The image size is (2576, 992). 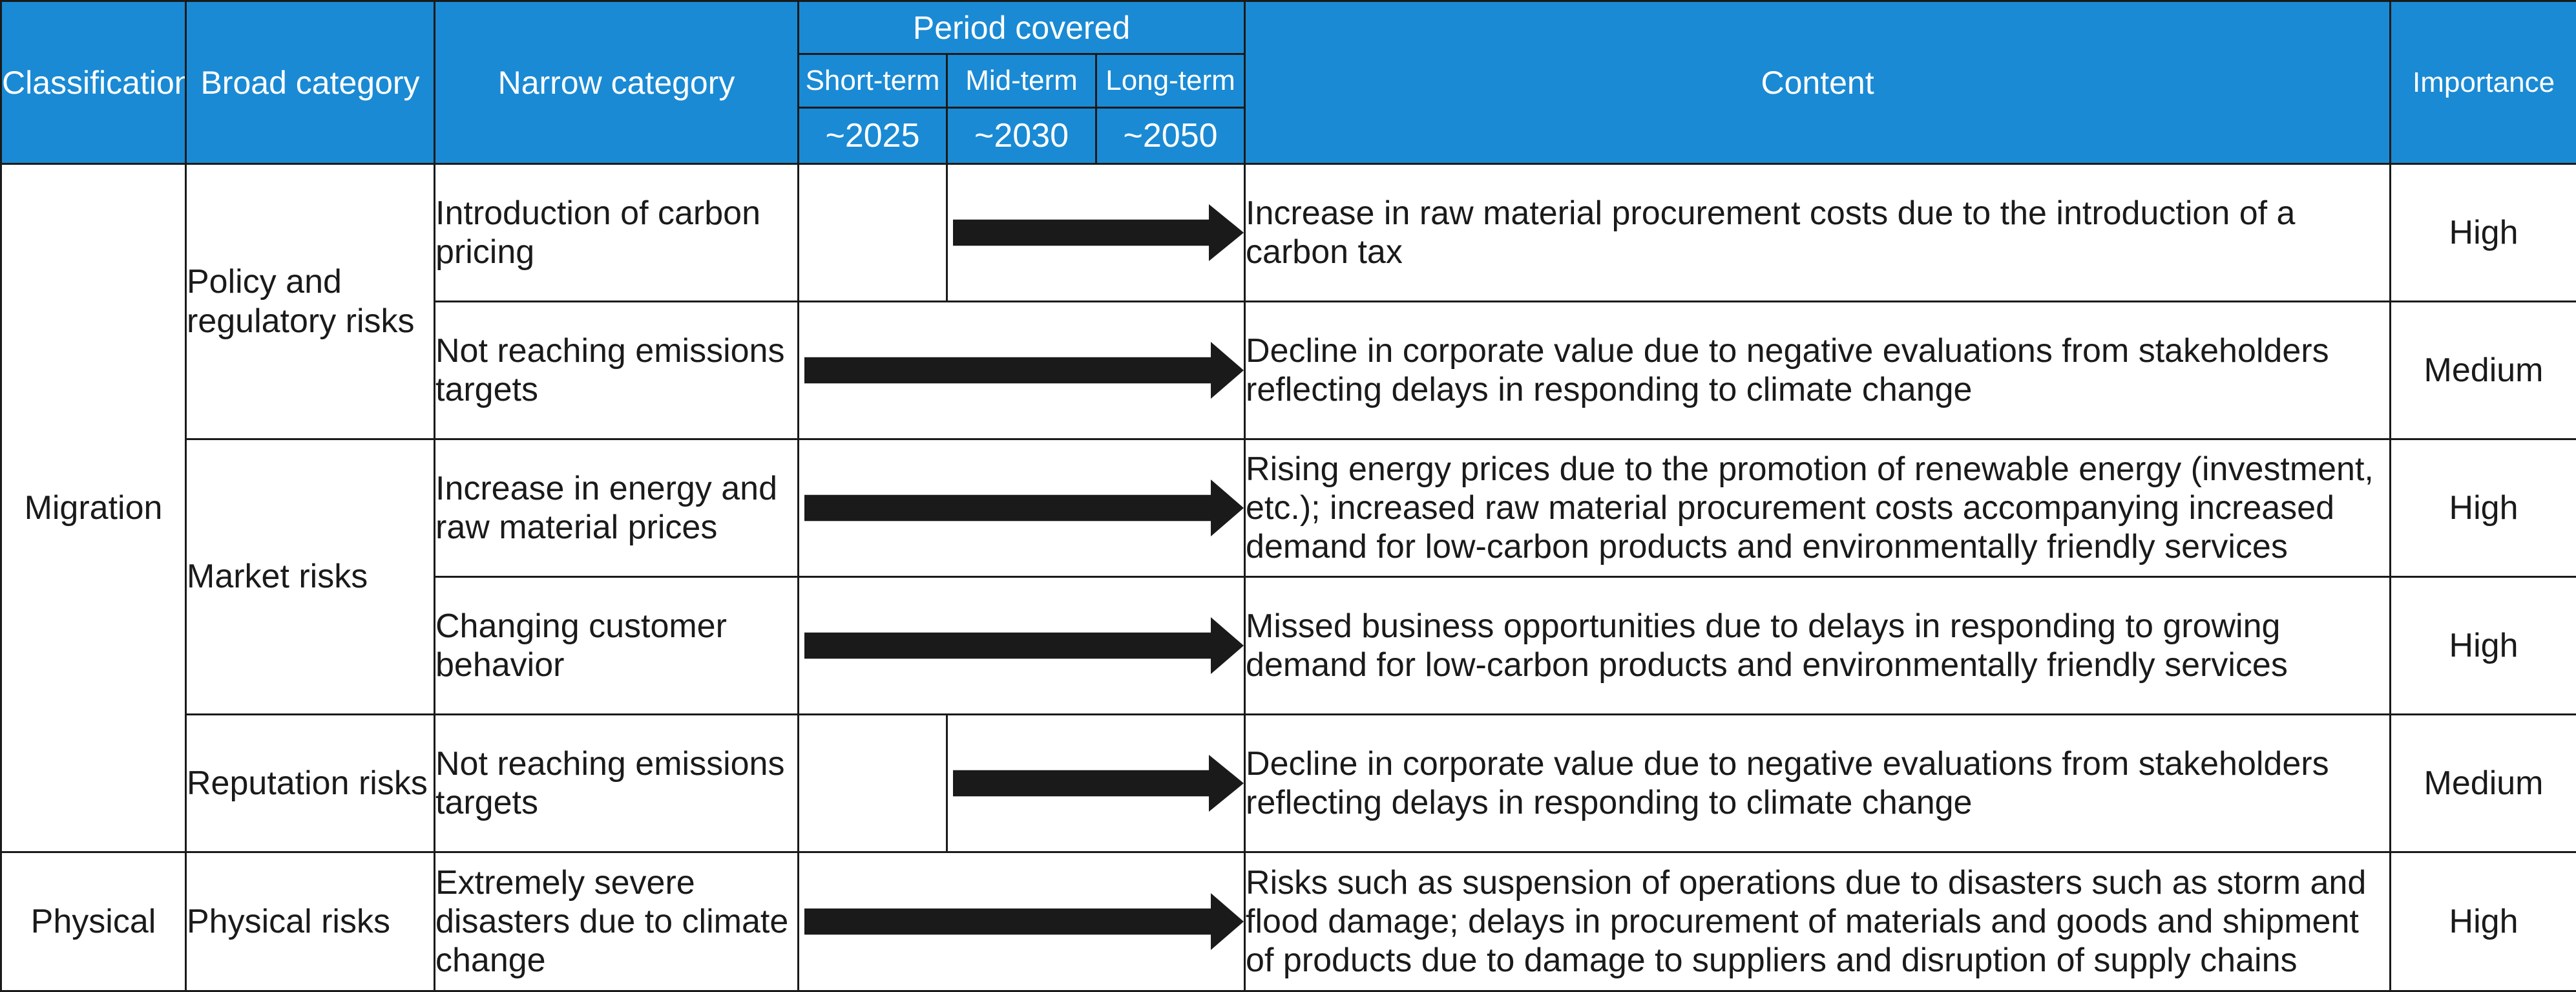 I want to click on header-long-term: Long-term, so click(x=1170, y=81).